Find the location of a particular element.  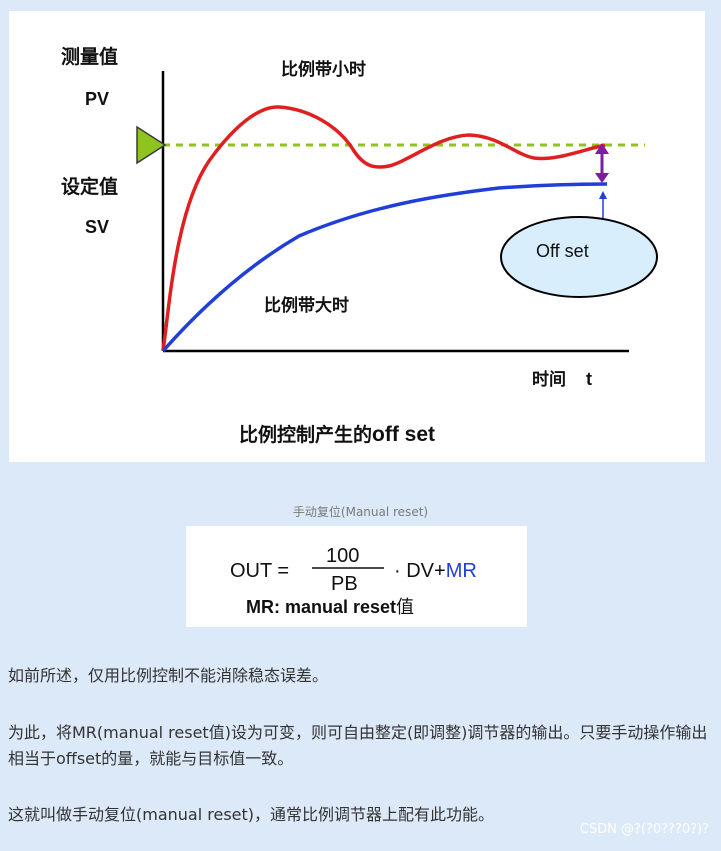

setpoint-marker-icon is located at coordinates (151, 145).